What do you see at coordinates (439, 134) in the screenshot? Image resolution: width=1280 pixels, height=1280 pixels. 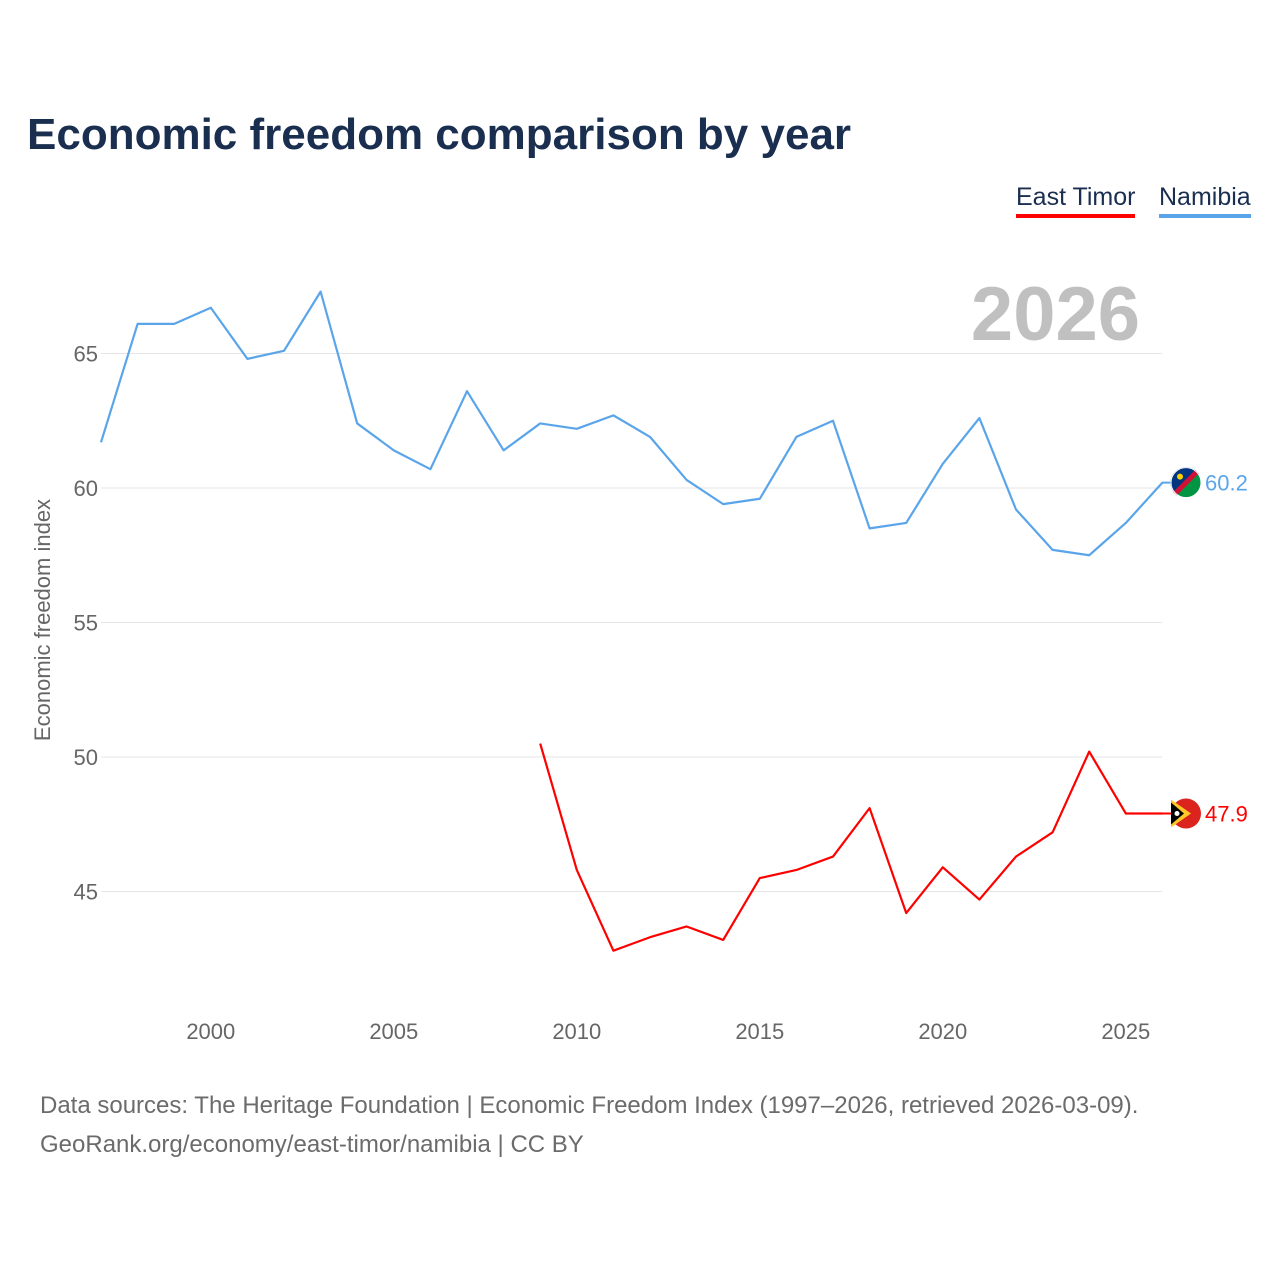 I see `chart-title: Economic freedom comparison by year` at bounding box center [439, 134].